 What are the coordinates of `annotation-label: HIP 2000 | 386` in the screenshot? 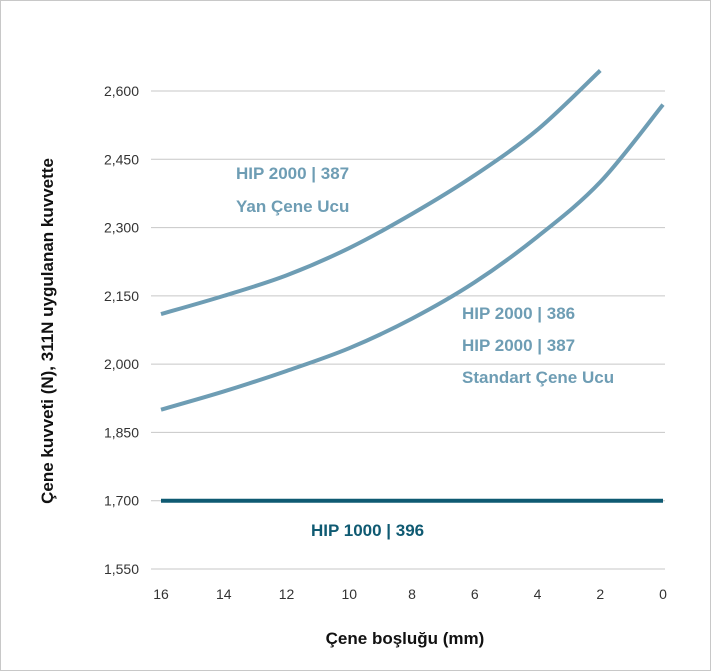 It's located at (518, 313).